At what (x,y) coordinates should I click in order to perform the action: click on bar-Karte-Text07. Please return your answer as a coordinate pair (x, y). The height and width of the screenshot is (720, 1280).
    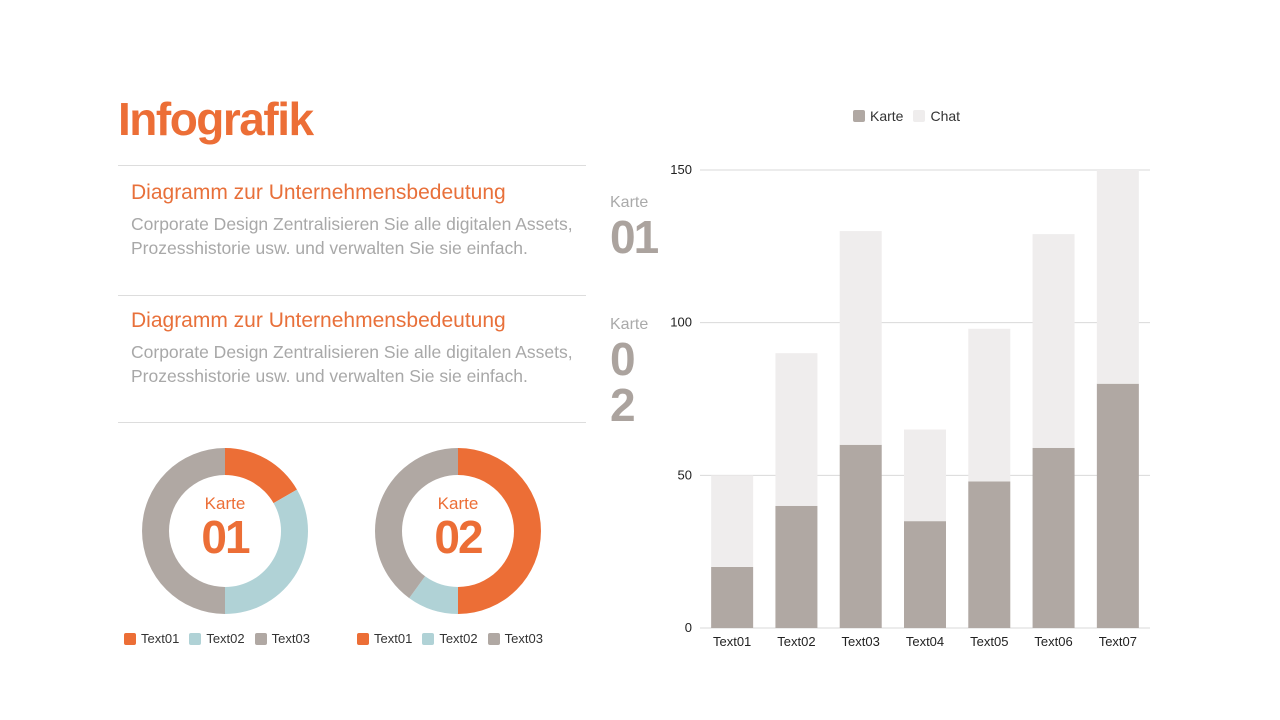
    Looking at the image, I should click on (1117, 505).